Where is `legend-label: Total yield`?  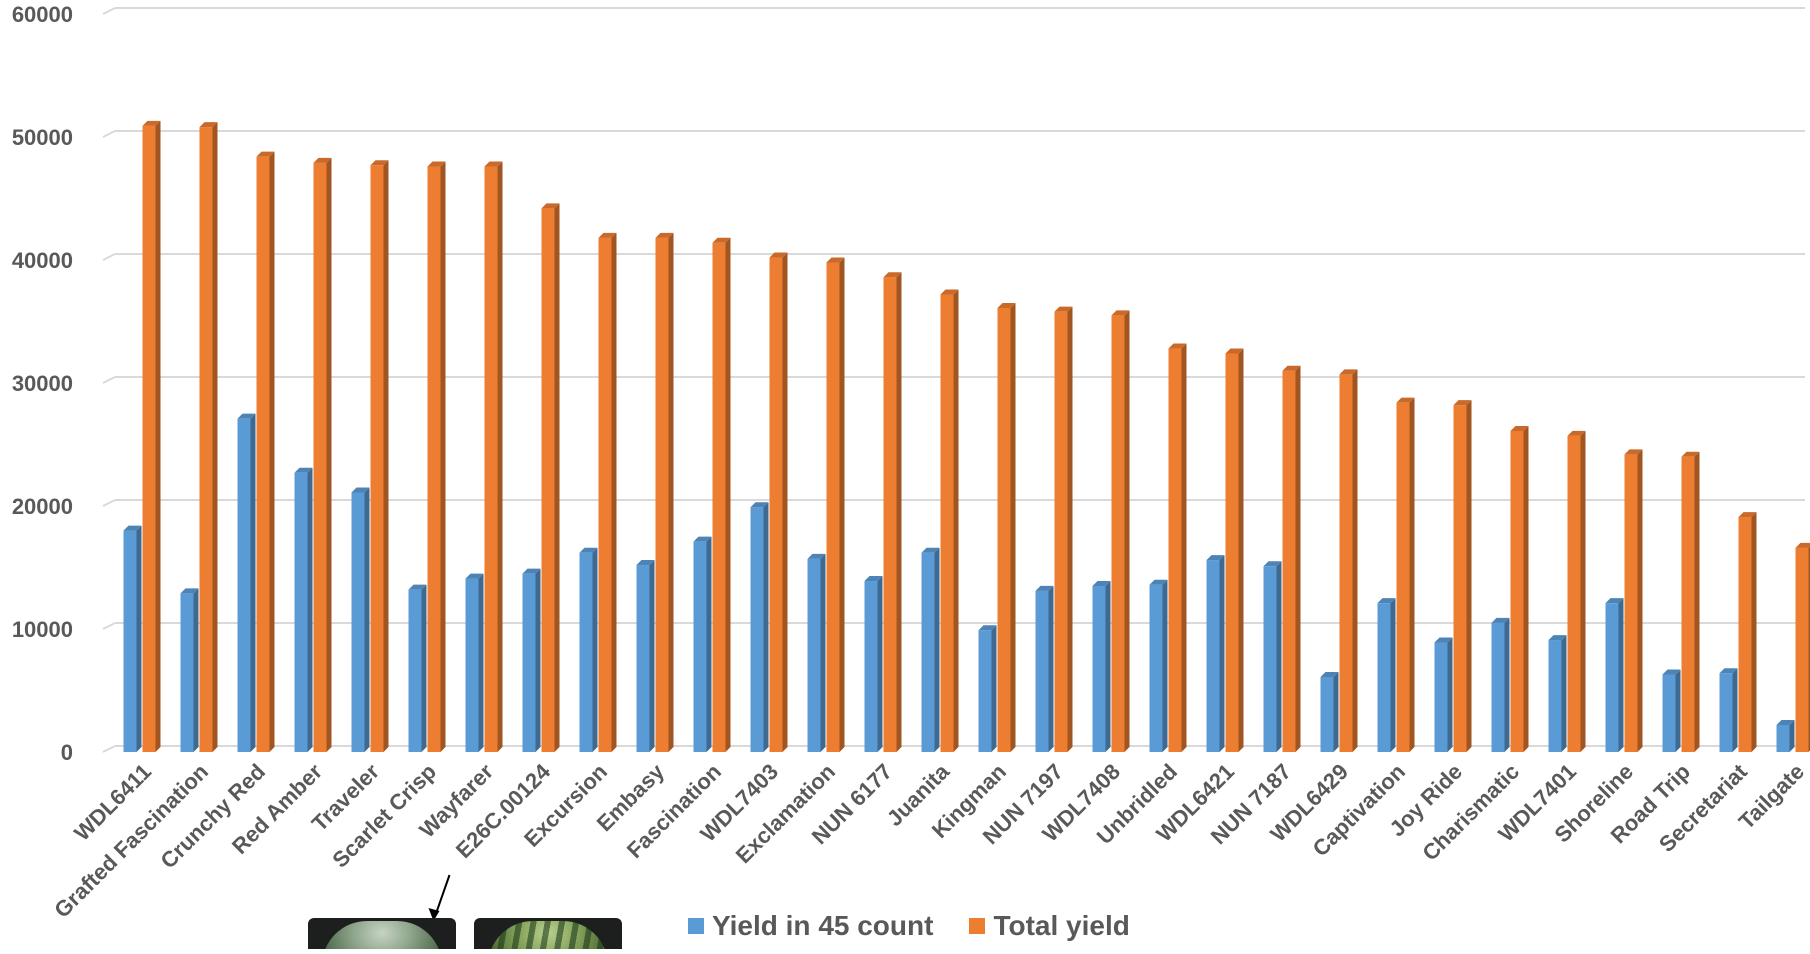
legend-label: Total yield is located at coordinates (1061, 926).